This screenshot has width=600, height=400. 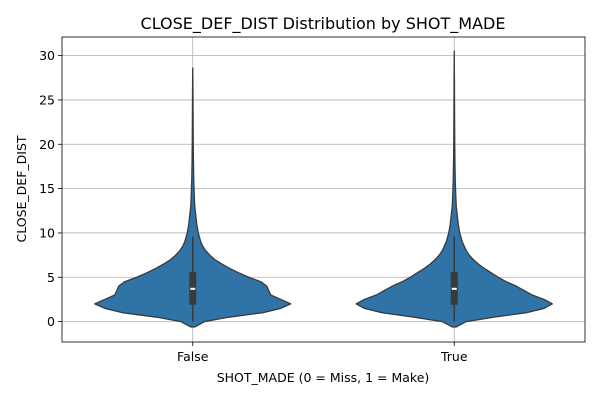 I want to click on y-tick-label: 10, so click(x=47, y=232).